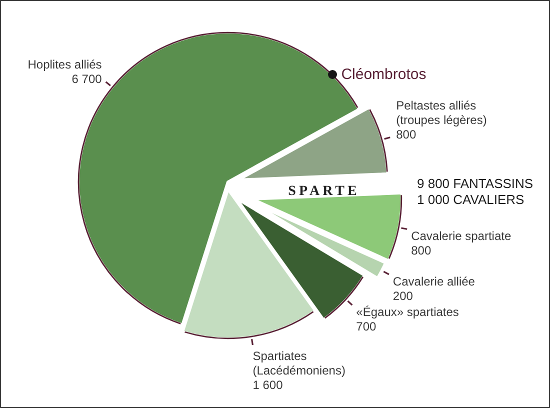  I want to click on data-label: 1 600, so click(268, 385).